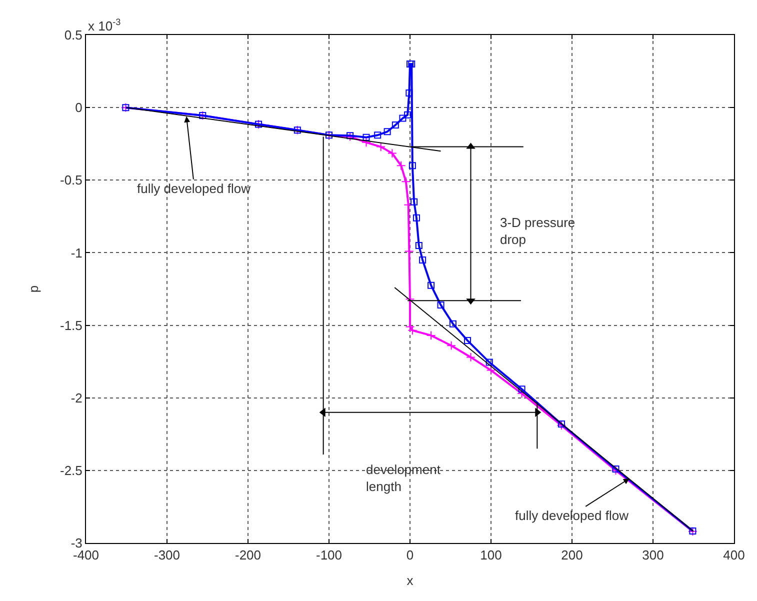 The image size is (757, 601). I want to click on annotation: development length, so click(403, 478).